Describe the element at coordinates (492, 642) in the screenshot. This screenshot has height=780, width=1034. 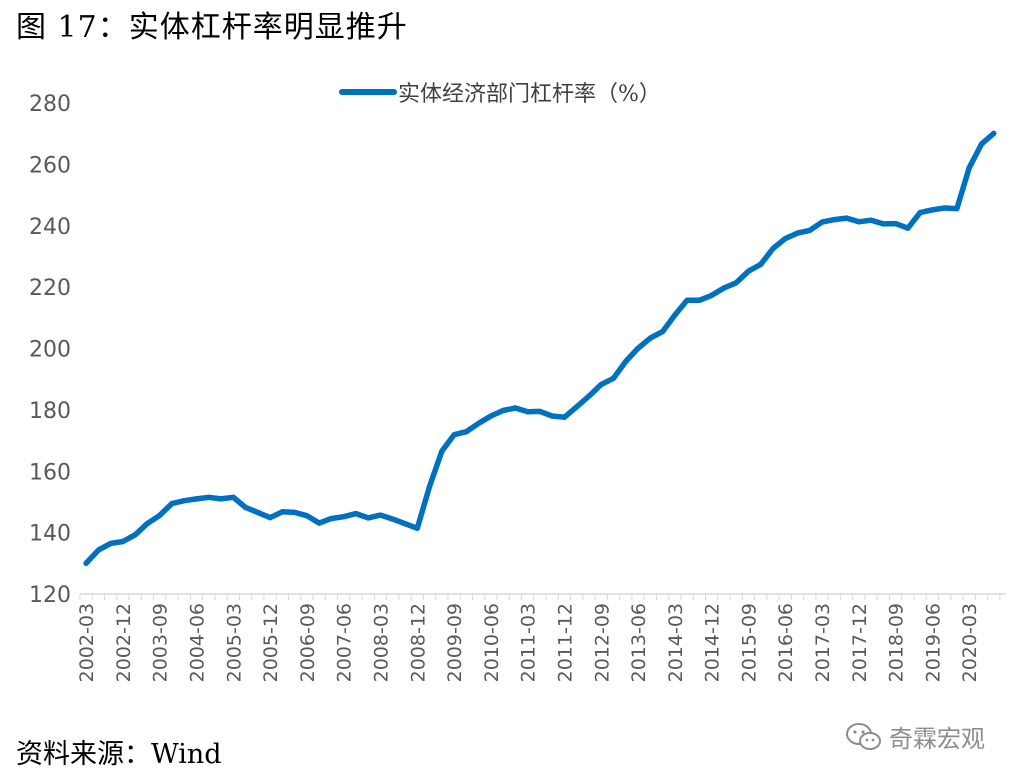
I see `x-tick-label: 2010-06` at that location.